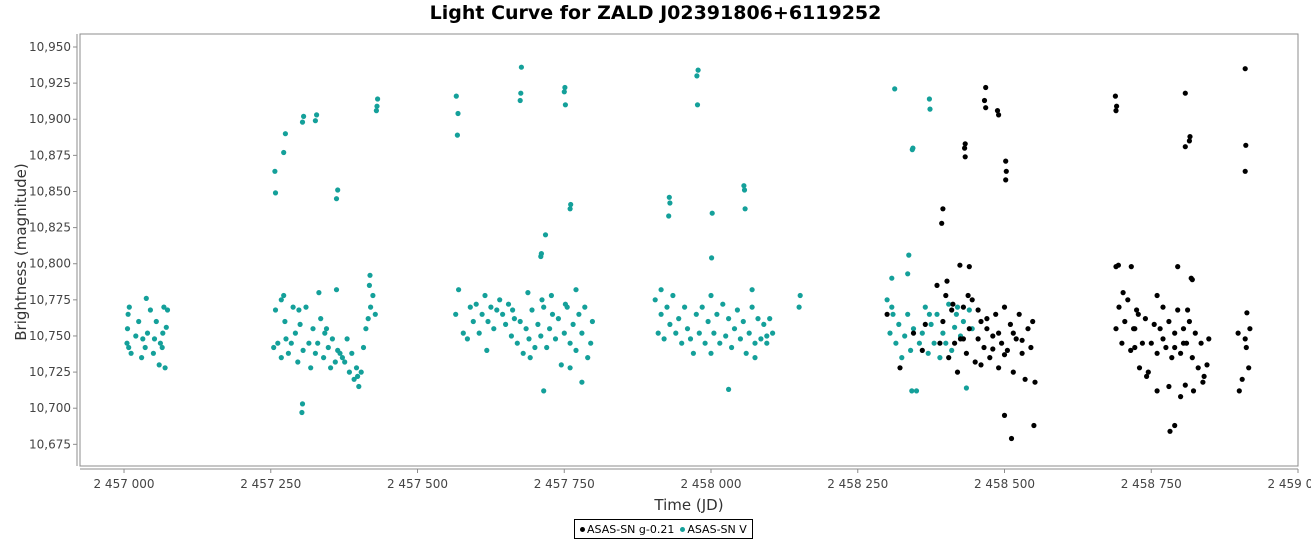 This screenshot has height=543, width=1311. What do you see at coordinates (50, 336) in the screenshot?
I see `y-tick-label: 10,750` at bounding box center [50, 336].